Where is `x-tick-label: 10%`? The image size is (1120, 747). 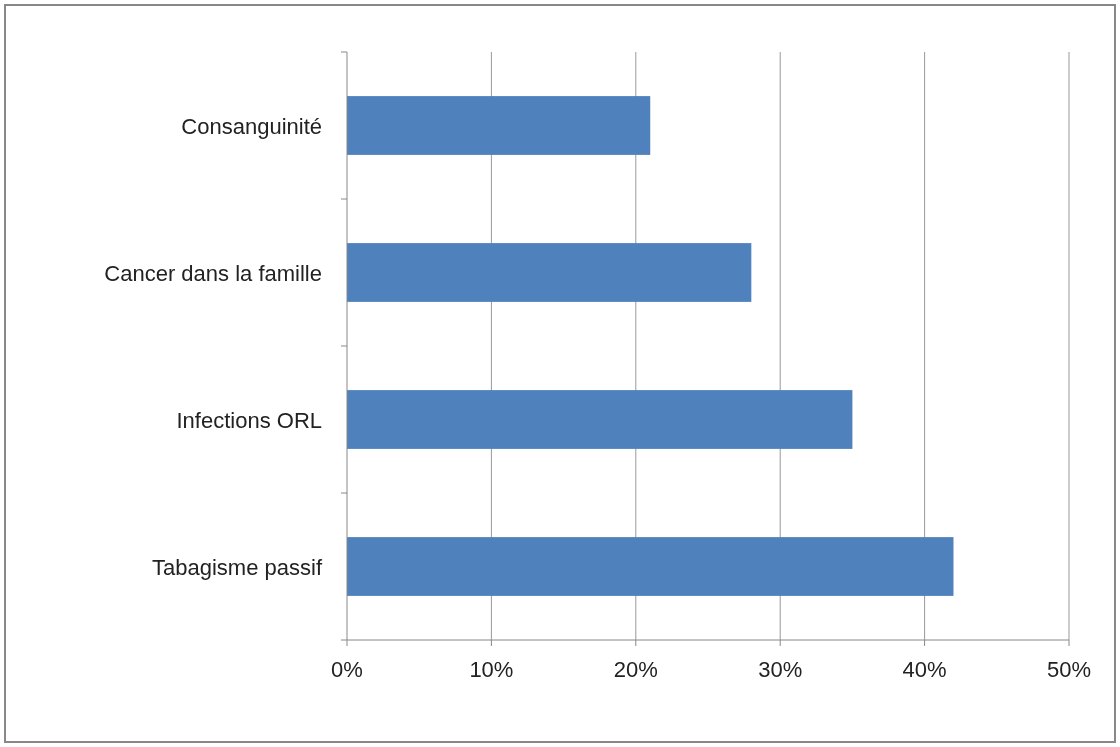 x-tick-label: 10% is located at coordinates (491, 669).